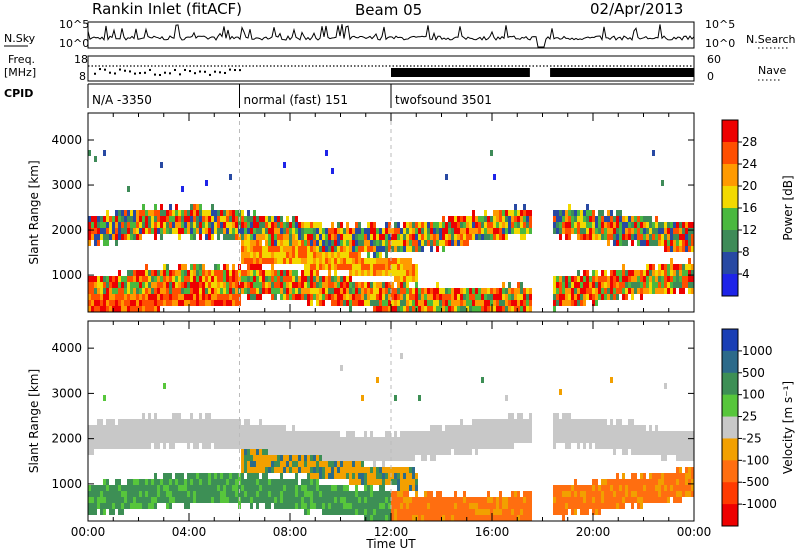  I want to click on x-tick-label: 04:00, so click(189, 532).